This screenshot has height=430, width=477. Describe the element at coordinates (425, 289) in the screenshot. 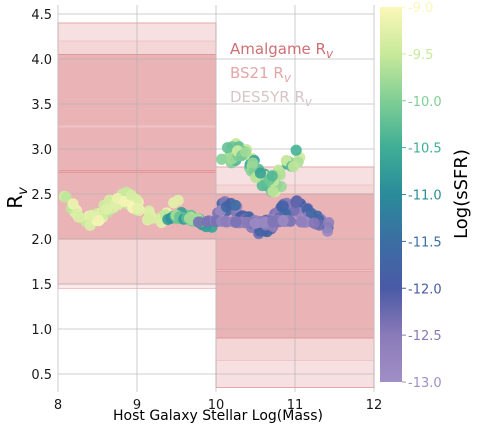

I see `colorbar-tick-label: -12.0` at that location.